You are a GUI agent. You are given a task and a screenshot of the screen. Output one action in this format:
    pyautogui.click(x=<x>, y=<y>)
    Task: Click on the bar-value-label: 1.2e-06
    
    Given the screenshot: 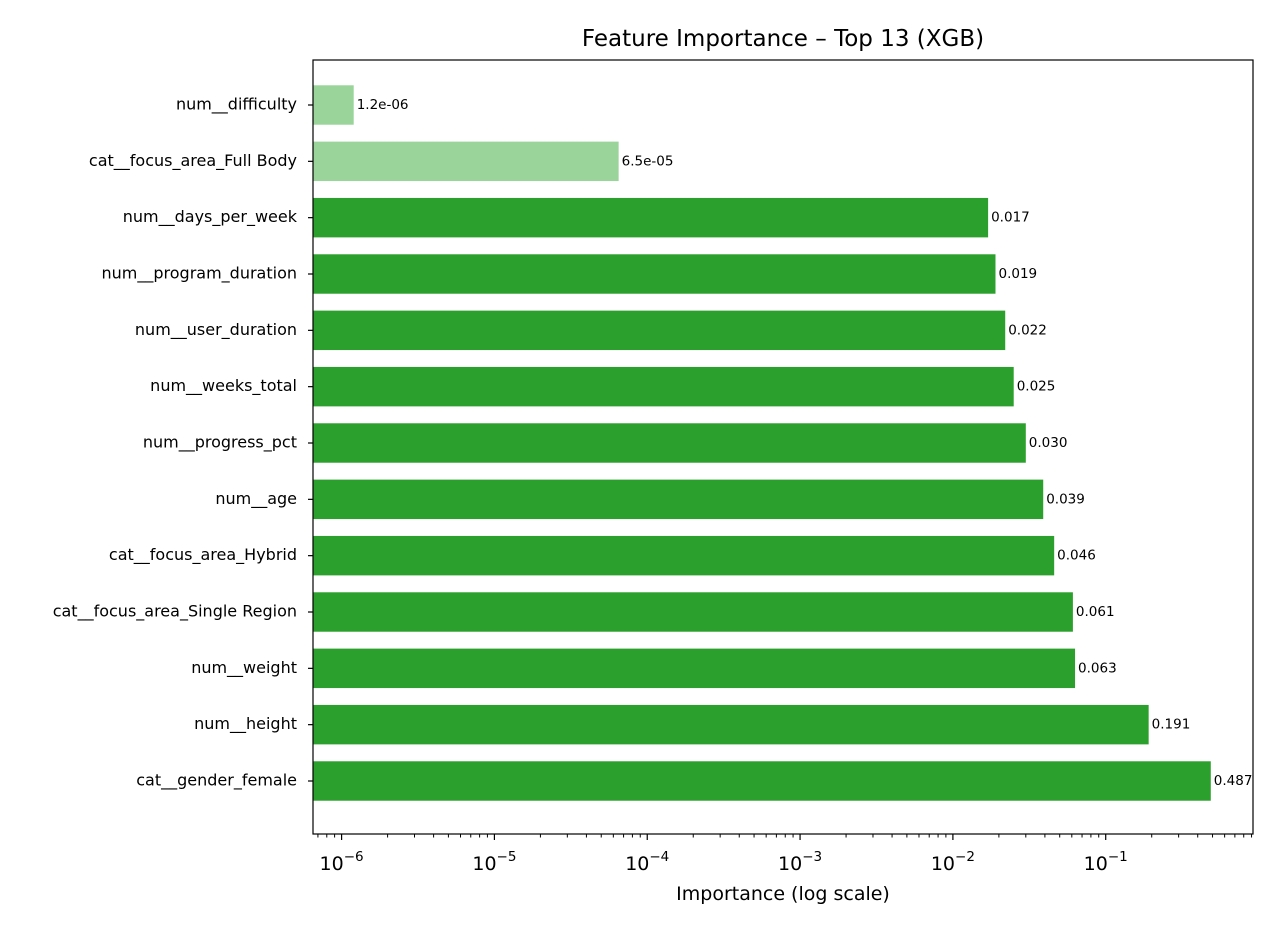 What is the action you would take?
    pyautogui.click(x=383, y=105)
    